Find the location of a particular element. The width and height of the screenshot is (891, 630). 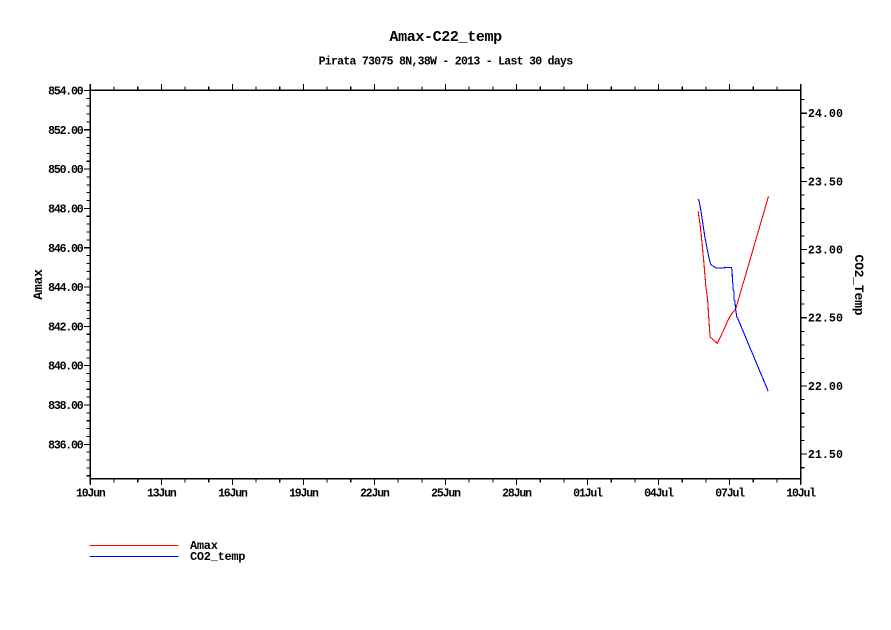

svg-text: 10Jun is located at coordinates (91, 494).